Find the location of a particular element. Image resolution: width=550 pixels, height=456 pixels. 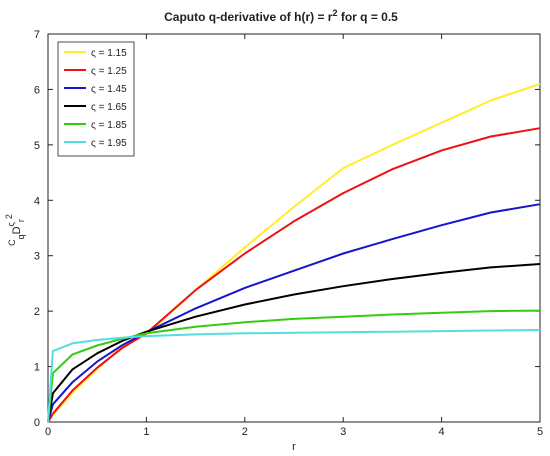

y-tick-label: 5 is located at coordinates (37, 146).